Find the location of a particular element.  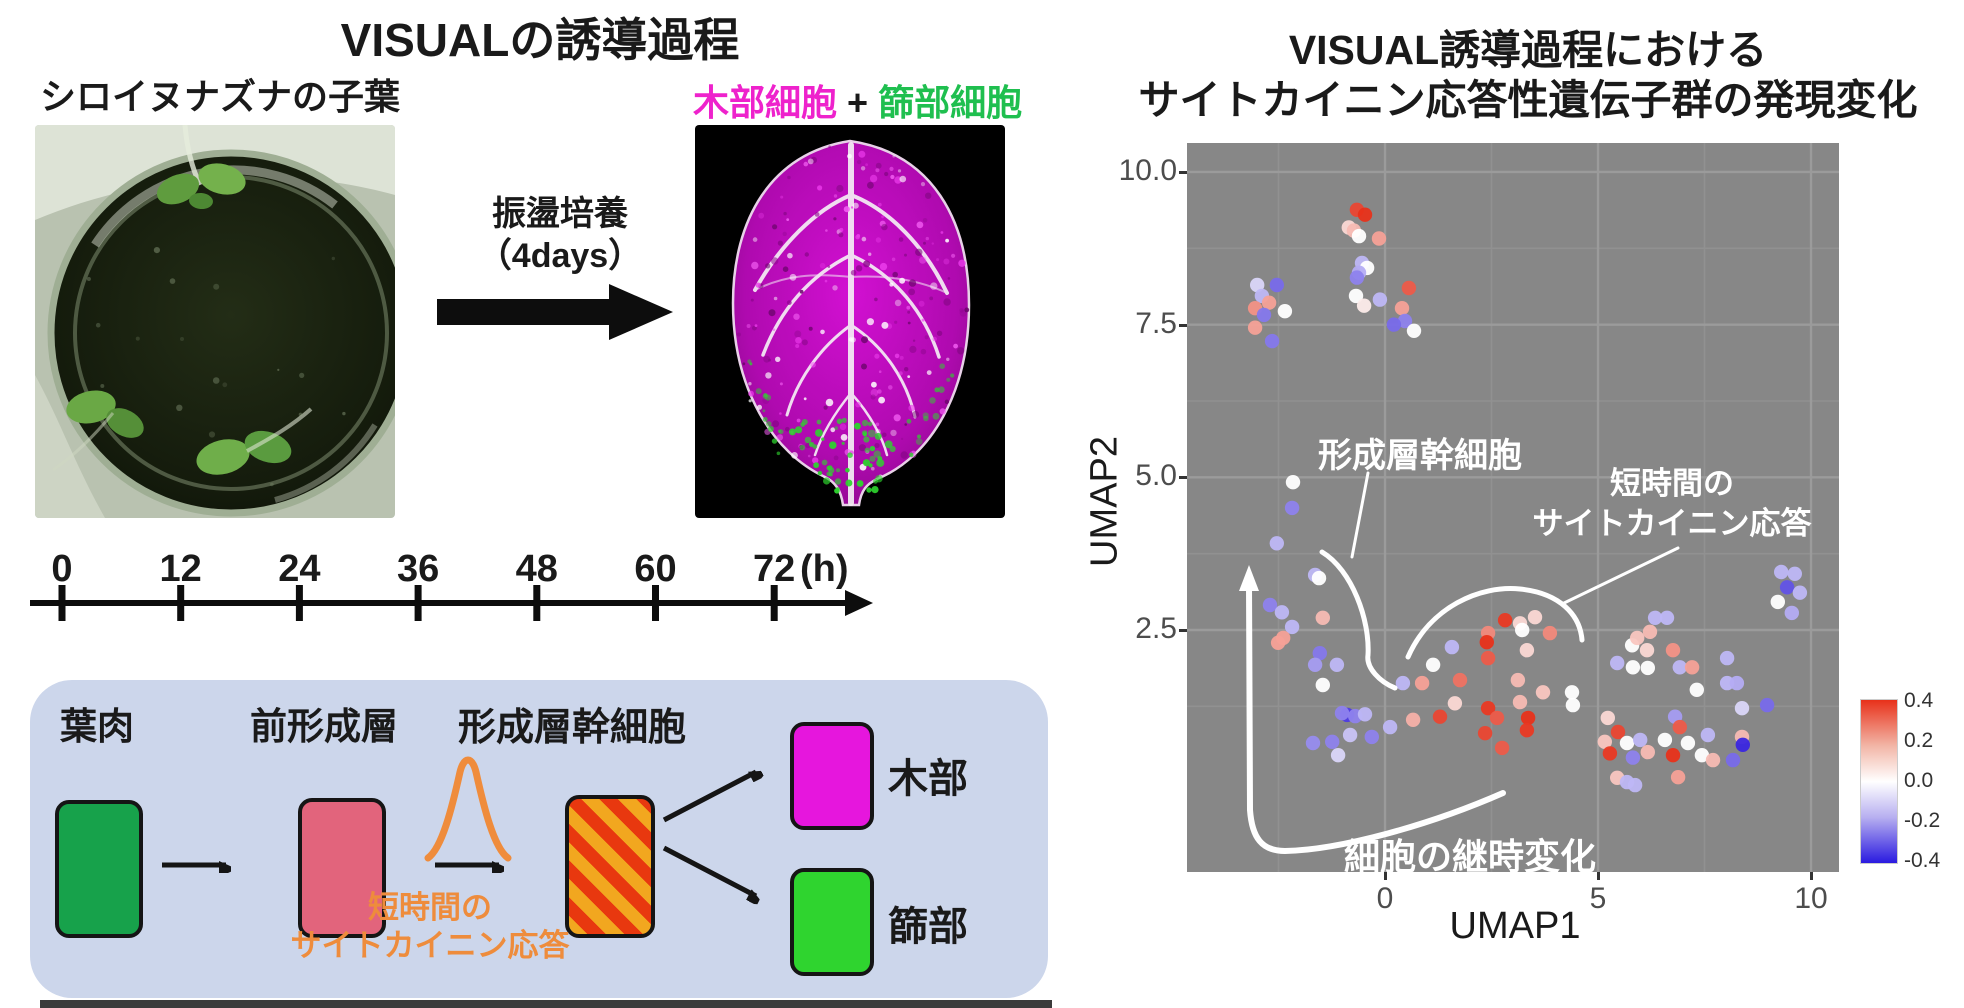

colorbar-tick-label: 0.0 is located at coordinates (1919, 780).